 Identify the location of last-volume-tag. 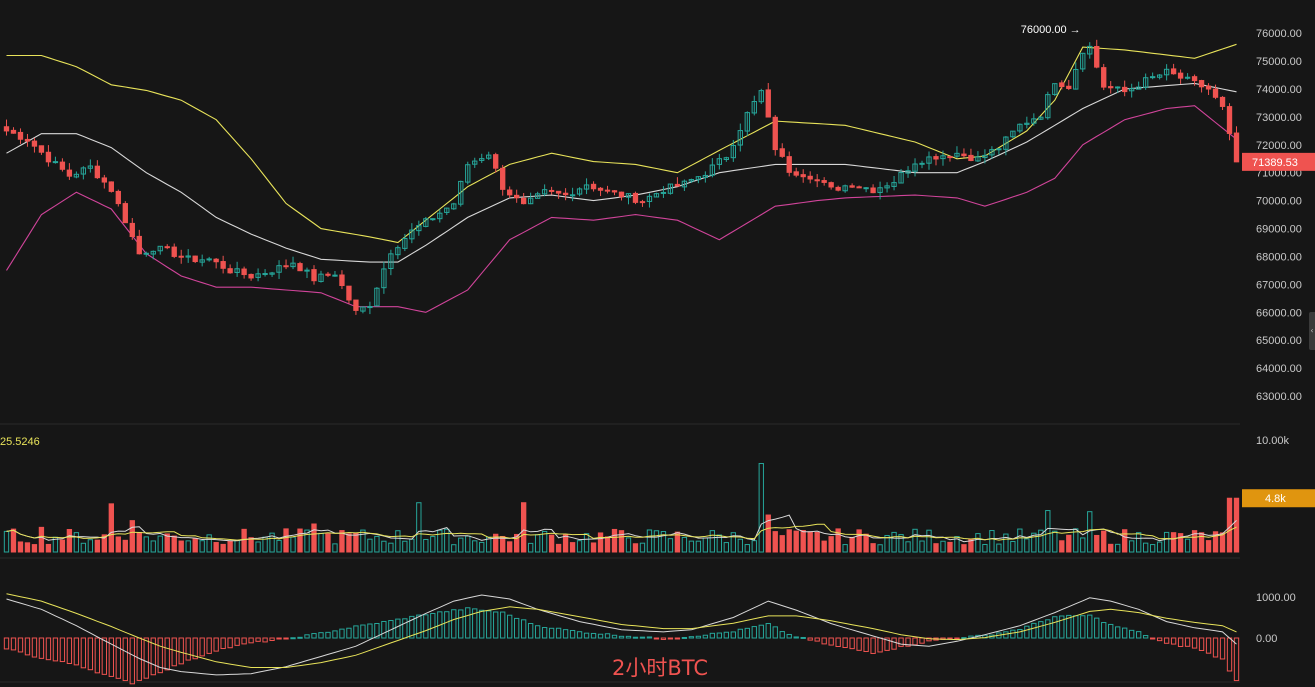
(1278, 498).